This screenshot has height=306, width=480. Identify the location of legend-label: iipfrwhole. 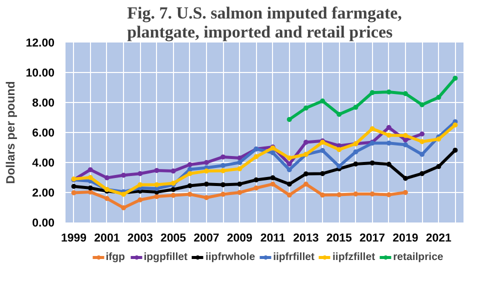
(230, 257).